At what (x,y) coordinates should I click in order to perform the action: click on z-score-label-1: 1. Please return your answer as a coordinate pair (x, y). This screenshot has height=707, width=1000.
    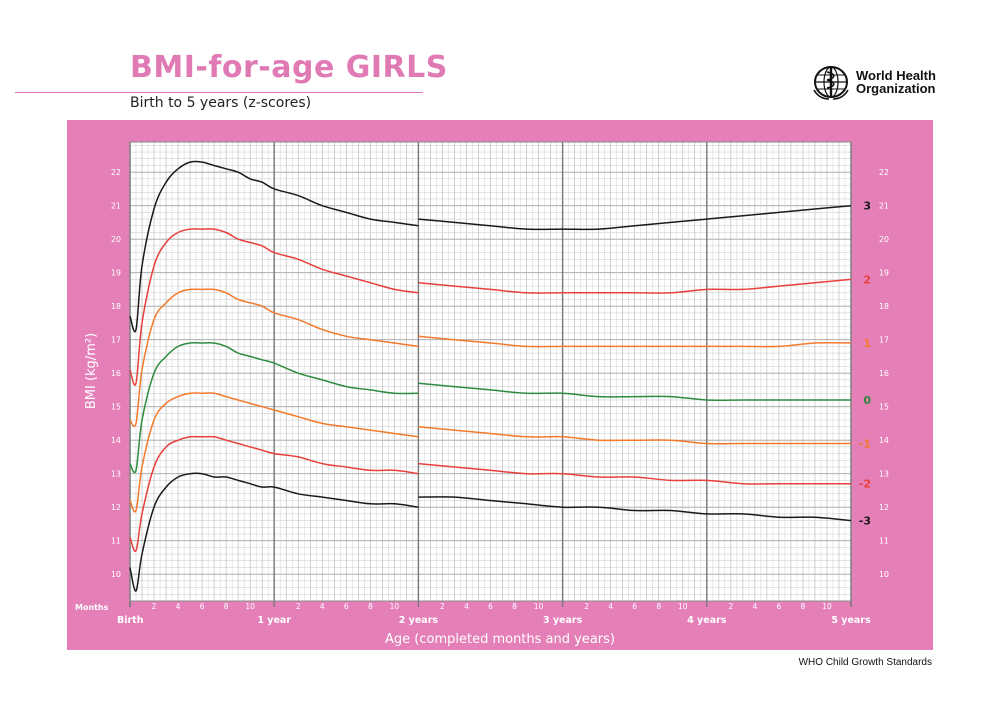
    Looking at the image, I should click on (867, 343).